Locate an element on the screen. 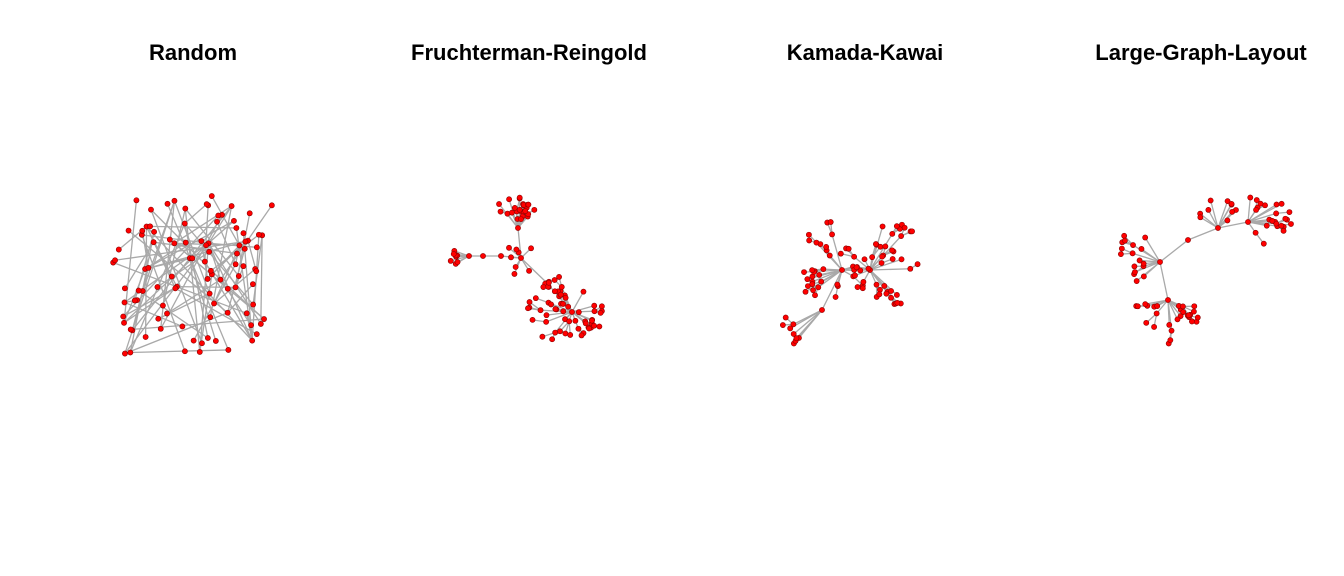 This screenshot has width=1344, height=576. random-nodes is located at coordinates (192, 275).